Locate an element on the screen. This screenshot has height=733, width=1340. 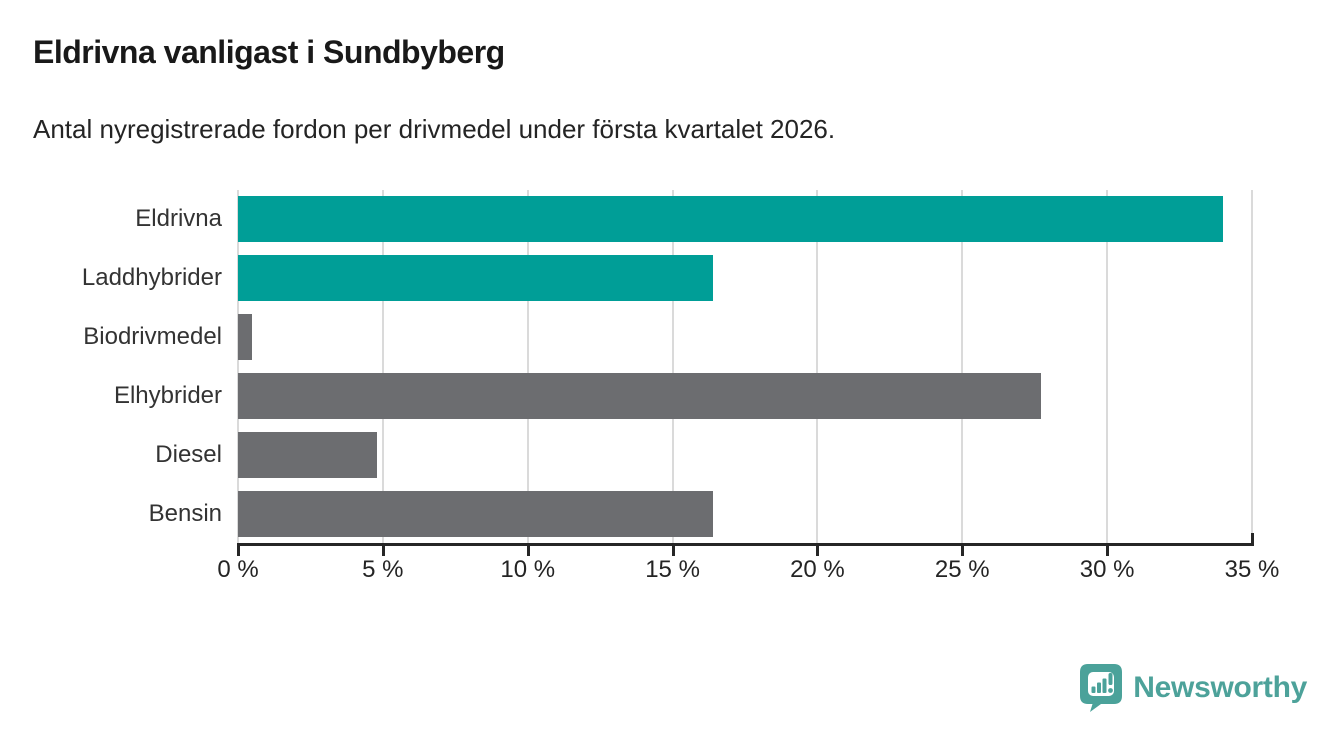
newsworthy-pin-icon is located at coordinates (1101, 688).